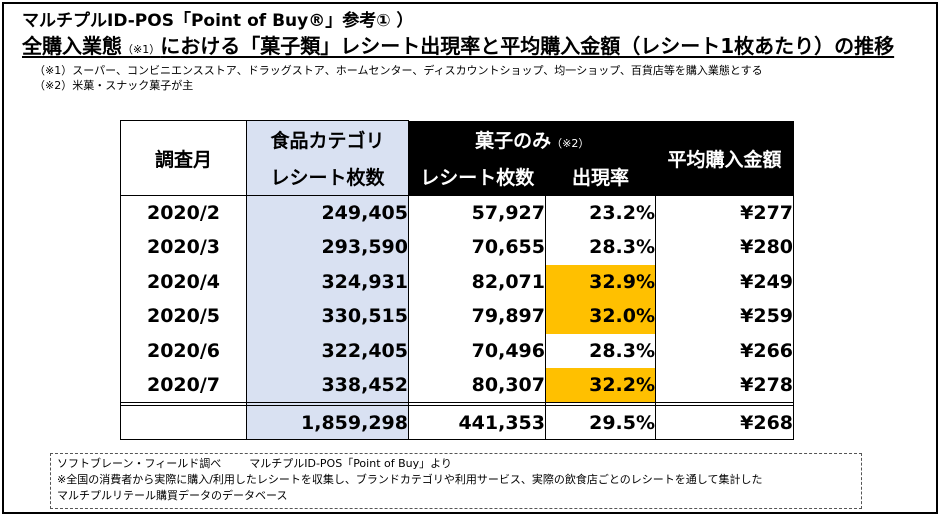 This screenshot has height=516, width=940. What do you see at coordinates (508, 247) in the screenshot?
I see `cell-kashi-count: 70,655` at bounding box center [508, 247].